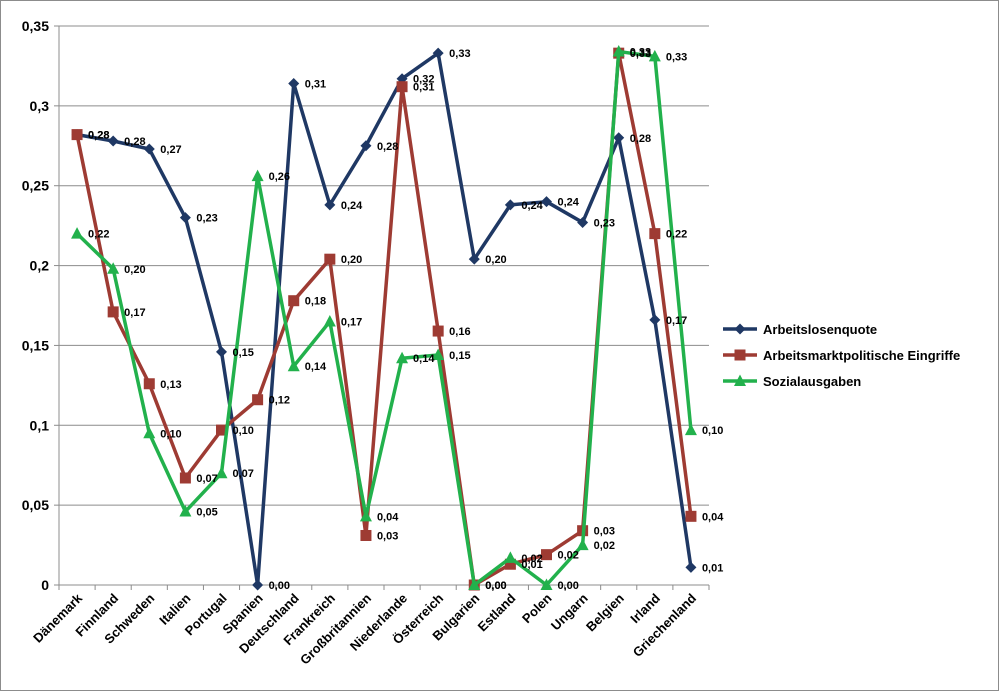 This screenshot has height=695, width=999. What do you see at coordinates (315, 302) in the screenshot?
I see `data-label: 0,18` at bounding box center [315, 302].